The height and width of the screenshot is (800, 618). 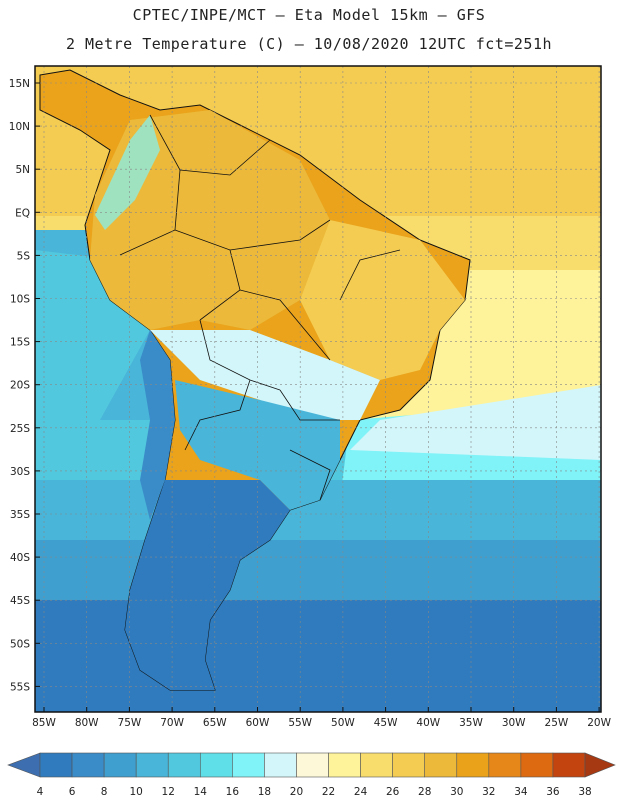 I want to click on lon-label: 75W, so click(x=130, y=723).